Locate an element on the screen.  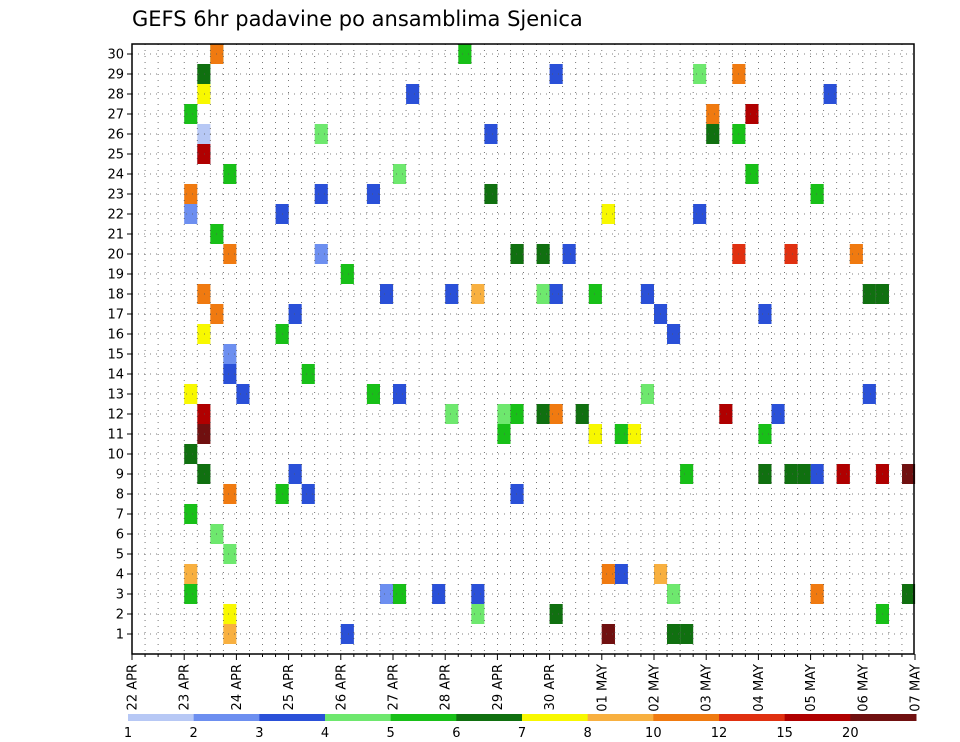
x-tick-label: 06 MAY is located at coordinates (863, 688).